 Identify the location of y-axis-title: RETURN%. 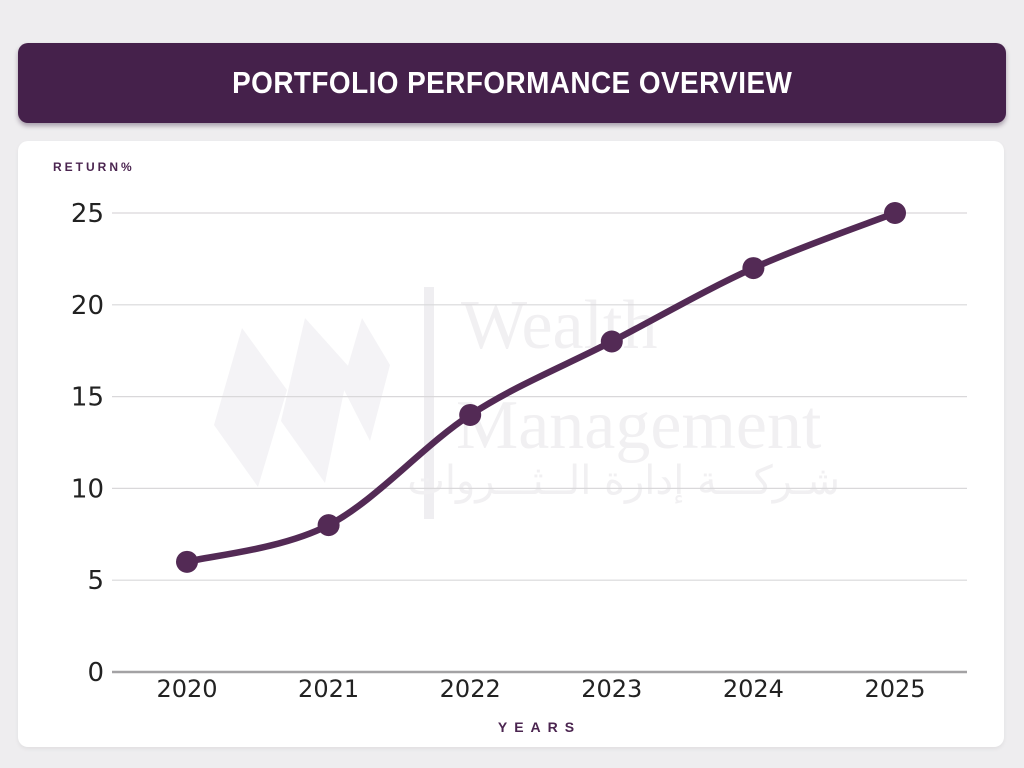
(94, 167).